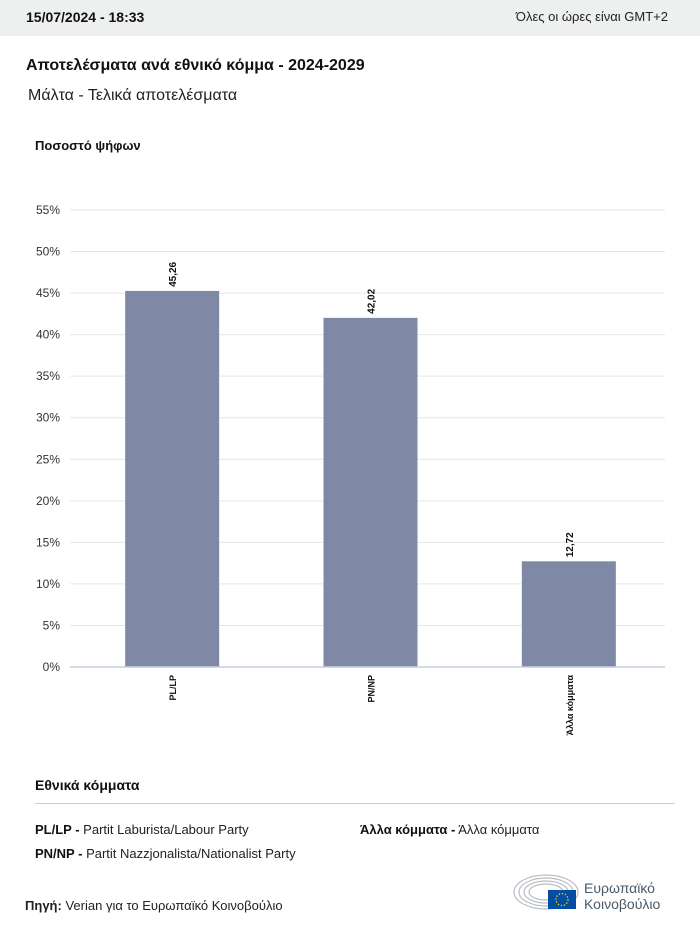 The height and width of the screenshot is (931, 700). What do you see at coordinates (133, 95) in the screenshot?
I see `page-subtitle: Μάλτα - Τελικά αποτελέσματα` at bounding box center [133, 95].